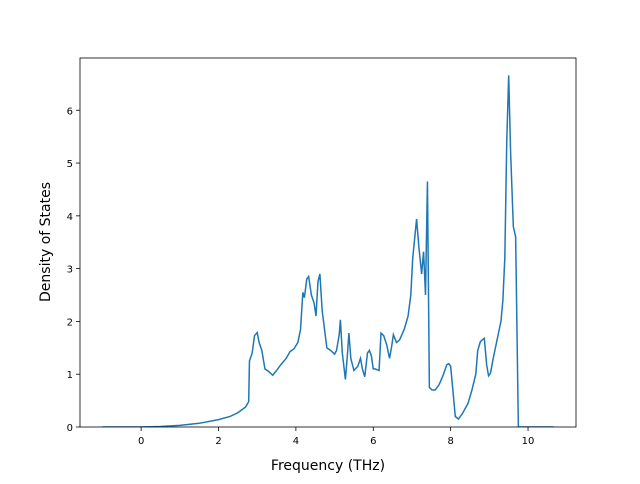 The height and width of the screenshot is (484, 640). I want to click on y-tick-label: 6, so click(70, 111).